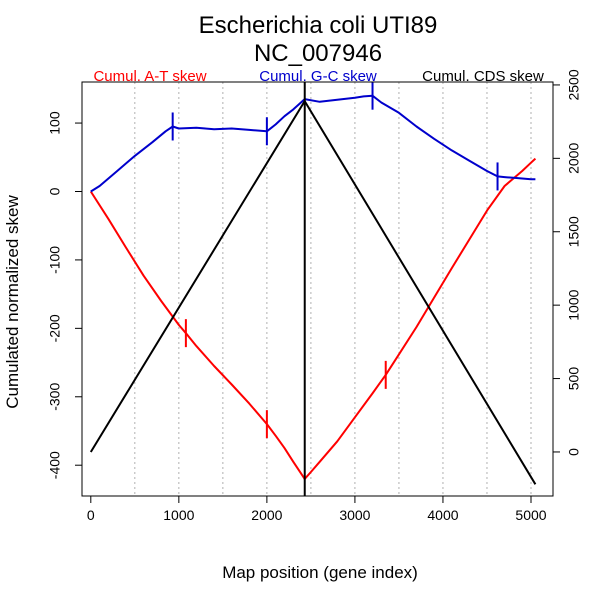 The height and width of the screenshot is (600, 600). Describe the element at coordinates (55, 465) in the screenshot. I see `y-tick-label: -400` at that location.